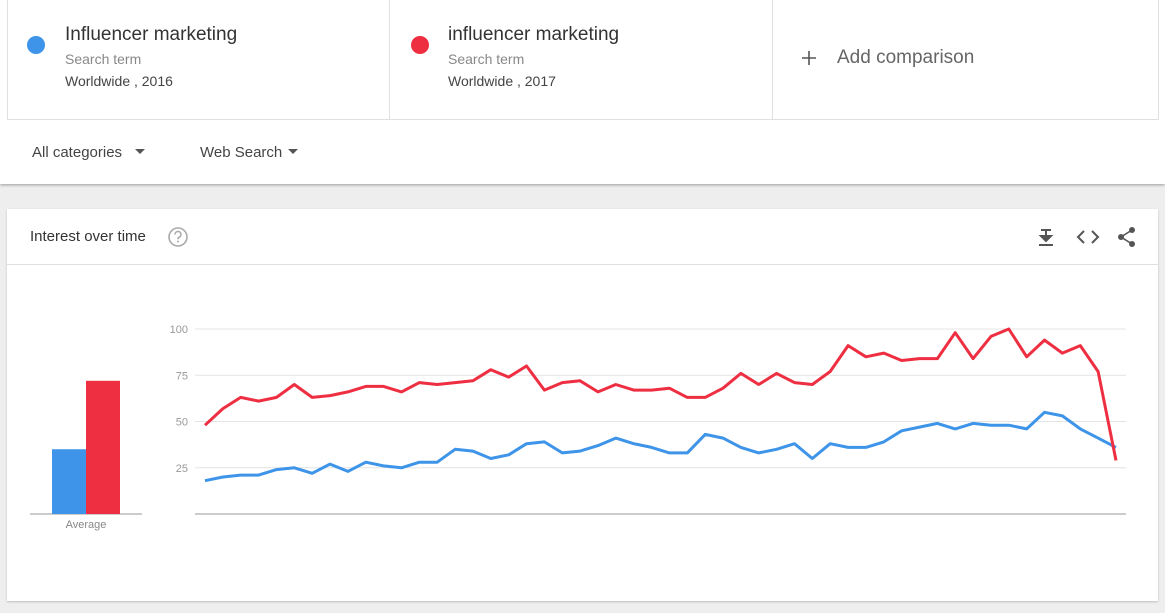 The height and width of the screenshot is (613, 1165). I want to click on add-card, so click(965, 60).